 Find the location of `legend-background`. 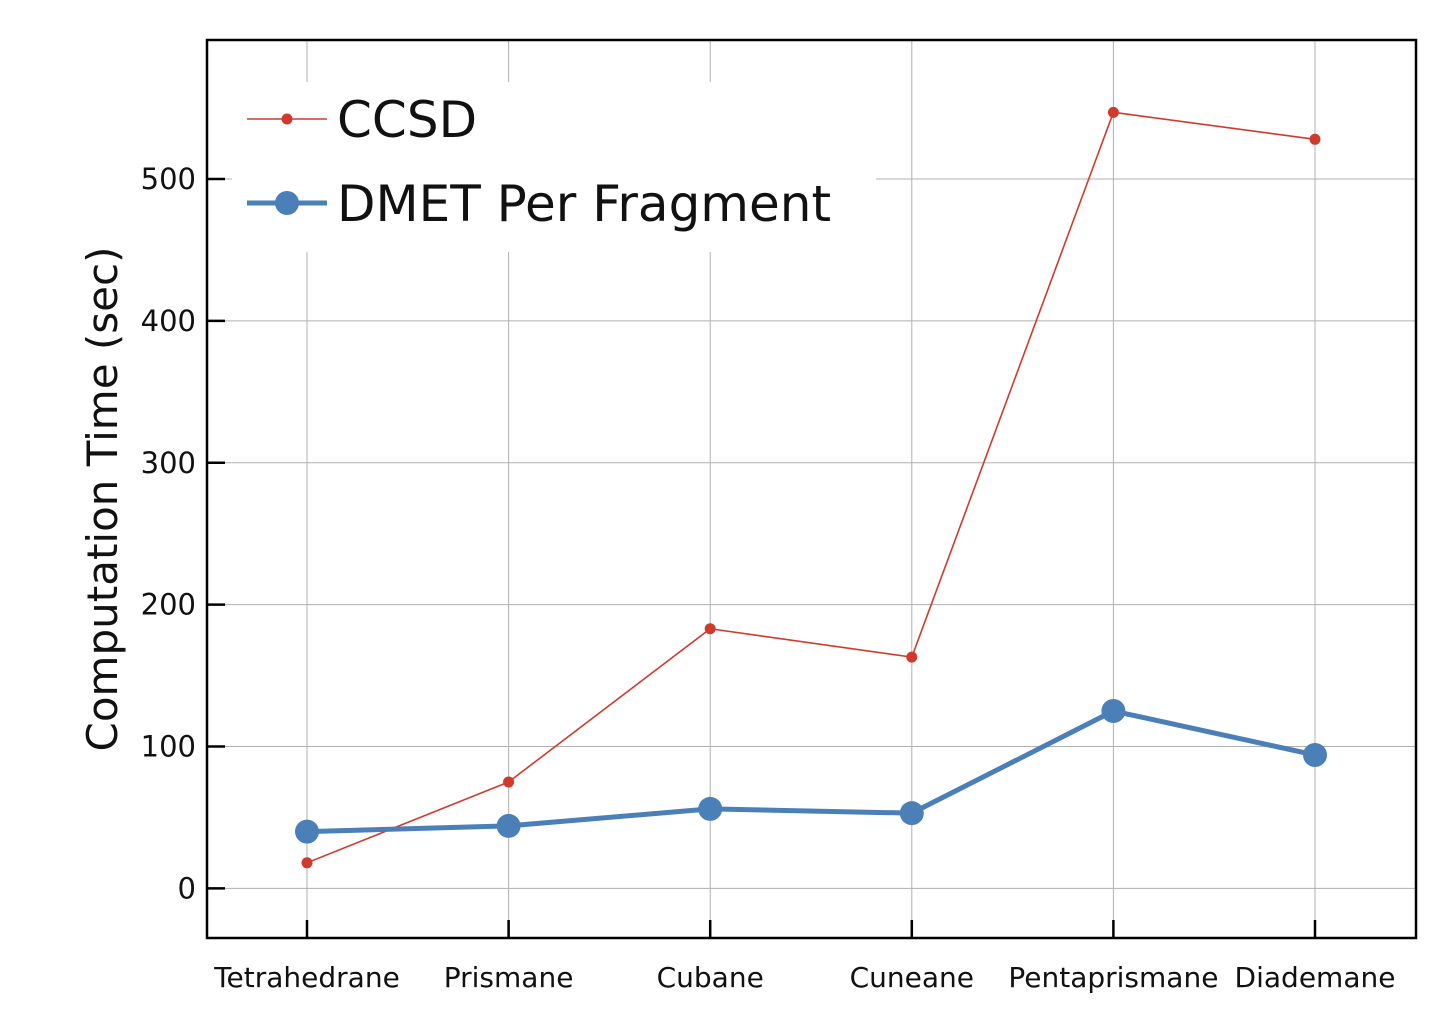

legend-background is located at coordinates (554, 167).